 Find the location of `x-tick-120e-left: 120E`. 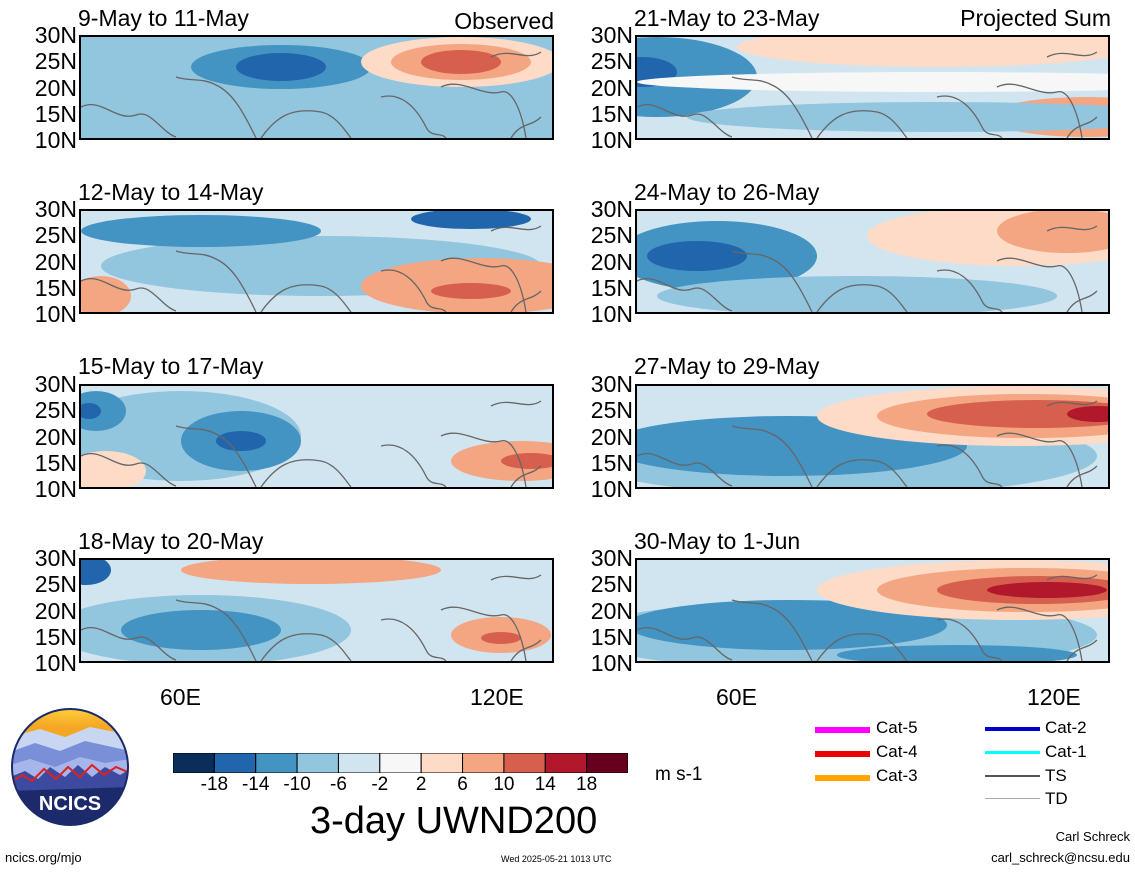

x-tick-120e-left: 120E is located at coordinates (497, 697).